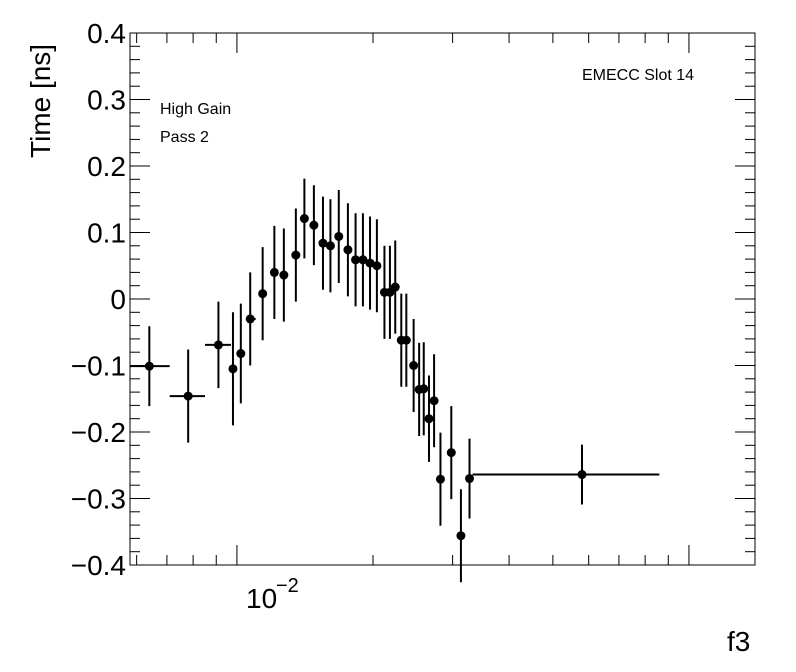  I want to click on pass-annotation: Pass 2, so click(184, 137).